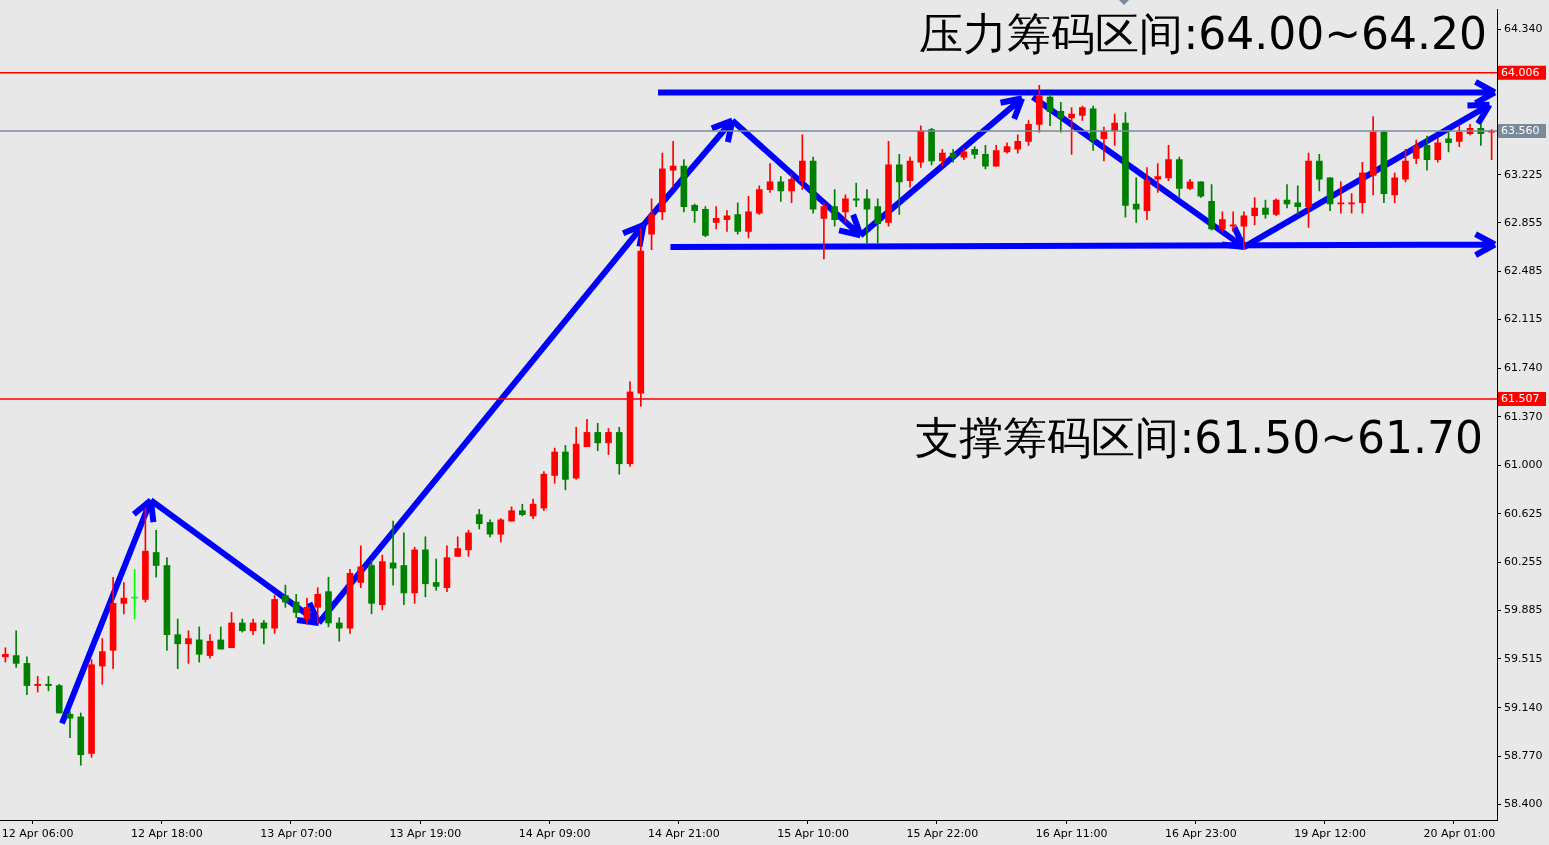 This screenshot has width=1549, height=845. What do you see at coordinates (1520, 72) in the screenshot?
I see `ref-line-label: 64.006` at bounding box center [1520, 72].